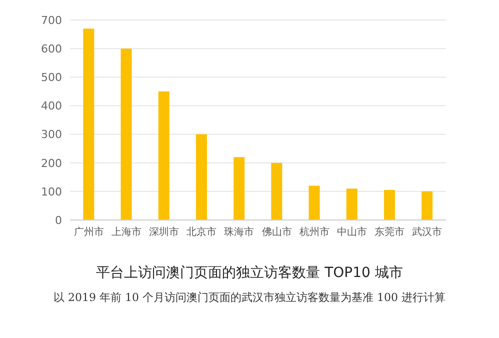  What do you see at coordinates (277, 232) in the screenshot?
I see `x-tick-label: 佛山市` at bounding box center [277, 232].